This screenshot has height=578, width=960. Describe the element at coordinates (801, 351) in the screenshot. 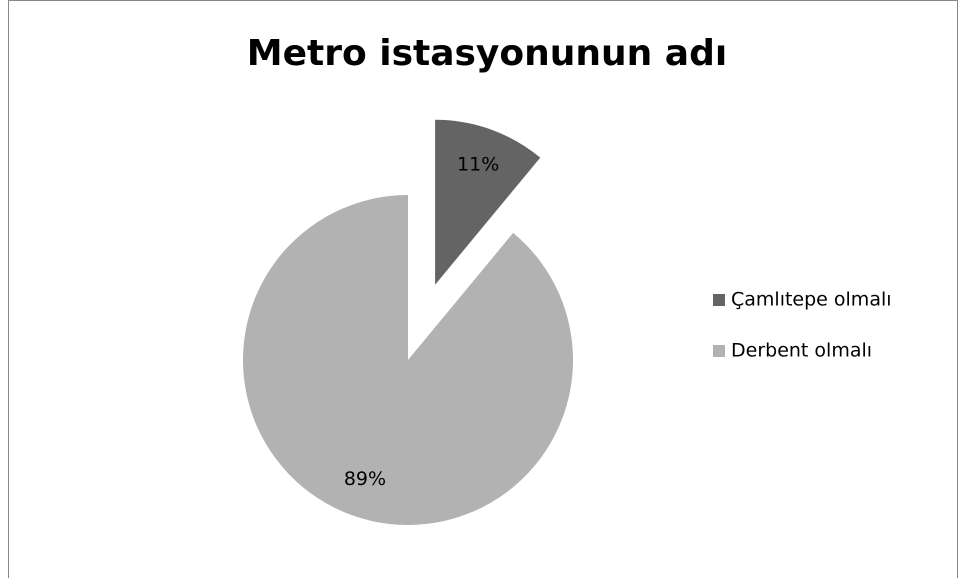

I see `legend-label: Derbent olmalı` at that location.